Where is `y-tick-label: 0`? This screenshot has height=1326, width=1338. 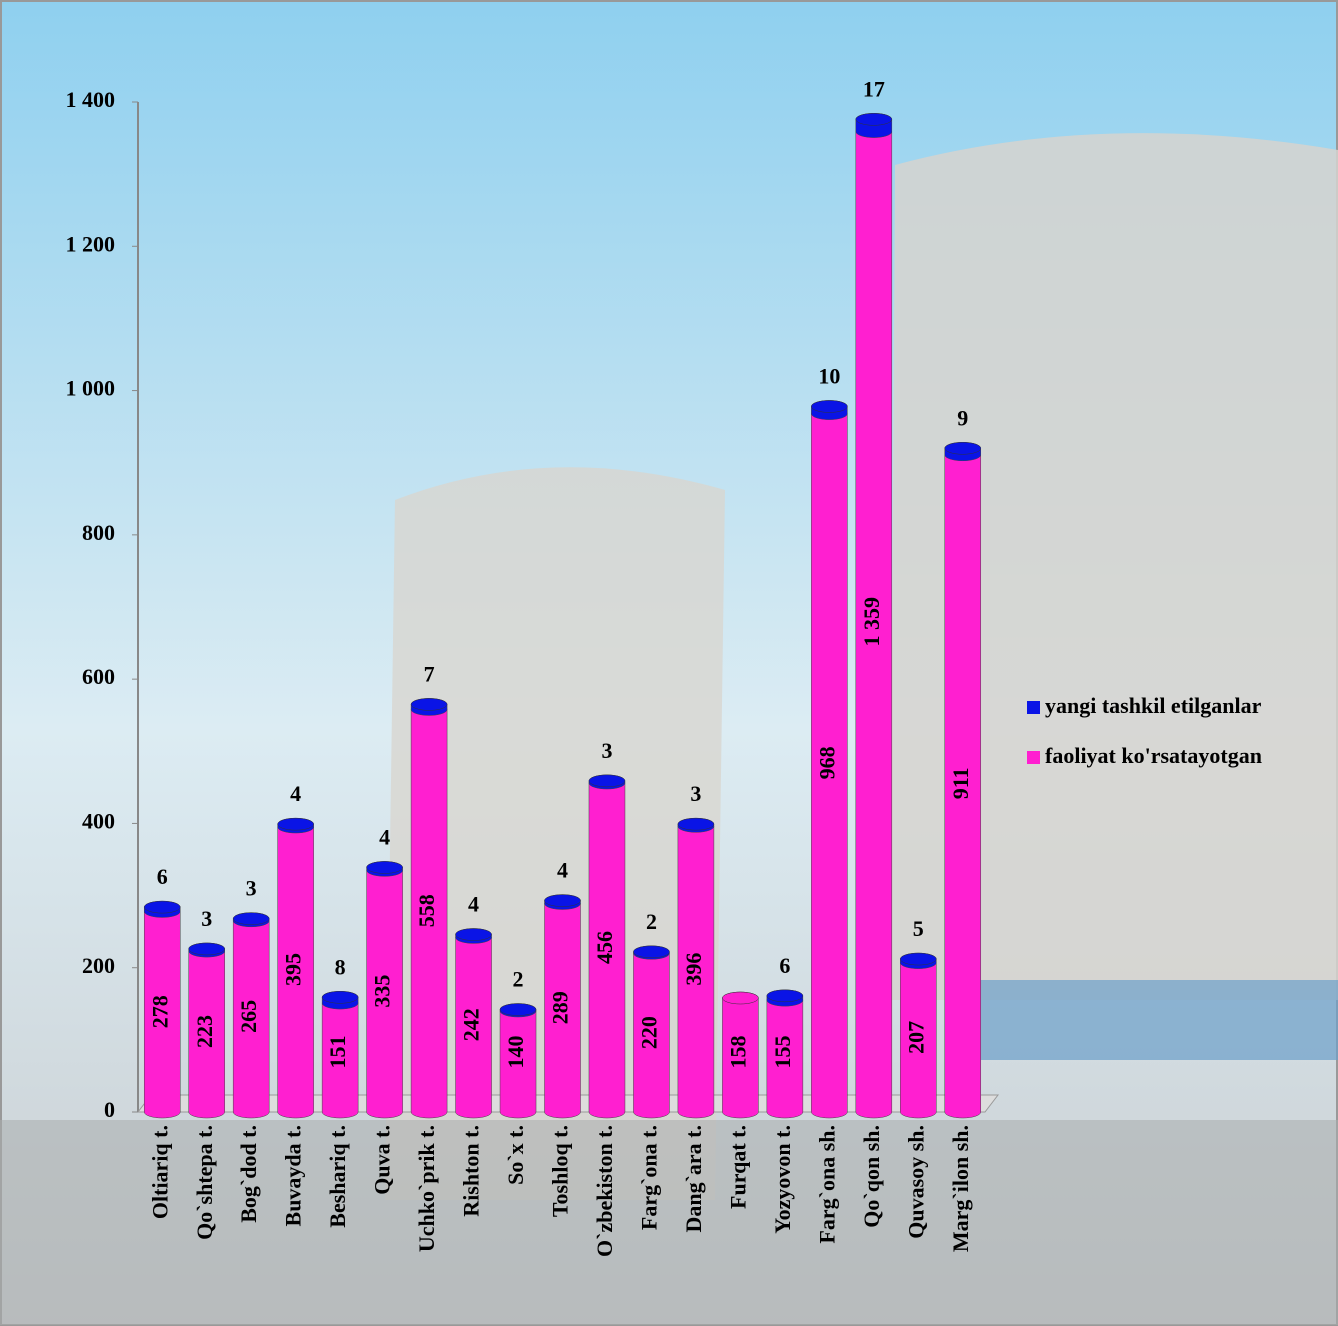
y-tick-label: 0 is located at coordinates (109, 1109).